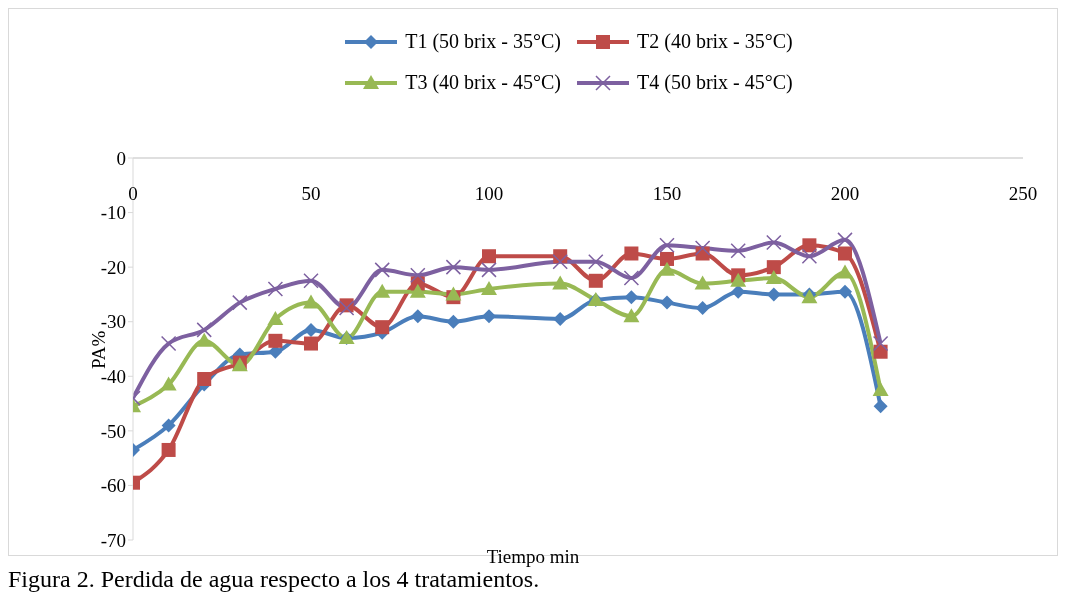 This screenshot has height=610, width=1072. Describe the element at coordinates (113, 540) in the screenshot. I see `y-tick-label: -70` at that location.